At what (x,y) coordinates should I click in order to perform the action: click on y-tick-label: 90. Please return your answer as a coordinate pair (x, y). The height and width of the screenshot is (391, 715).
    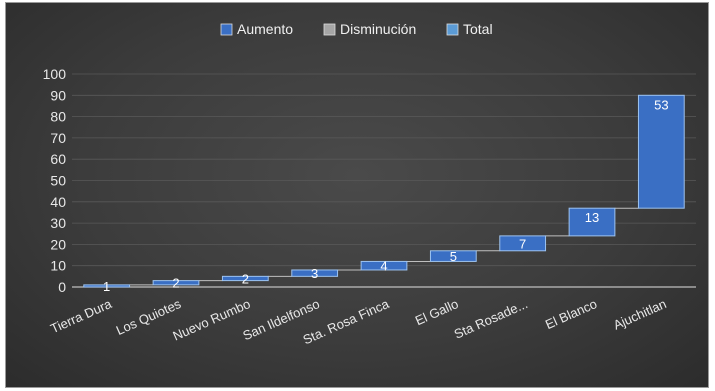
    Looking at the image, I should click on (58, 95).